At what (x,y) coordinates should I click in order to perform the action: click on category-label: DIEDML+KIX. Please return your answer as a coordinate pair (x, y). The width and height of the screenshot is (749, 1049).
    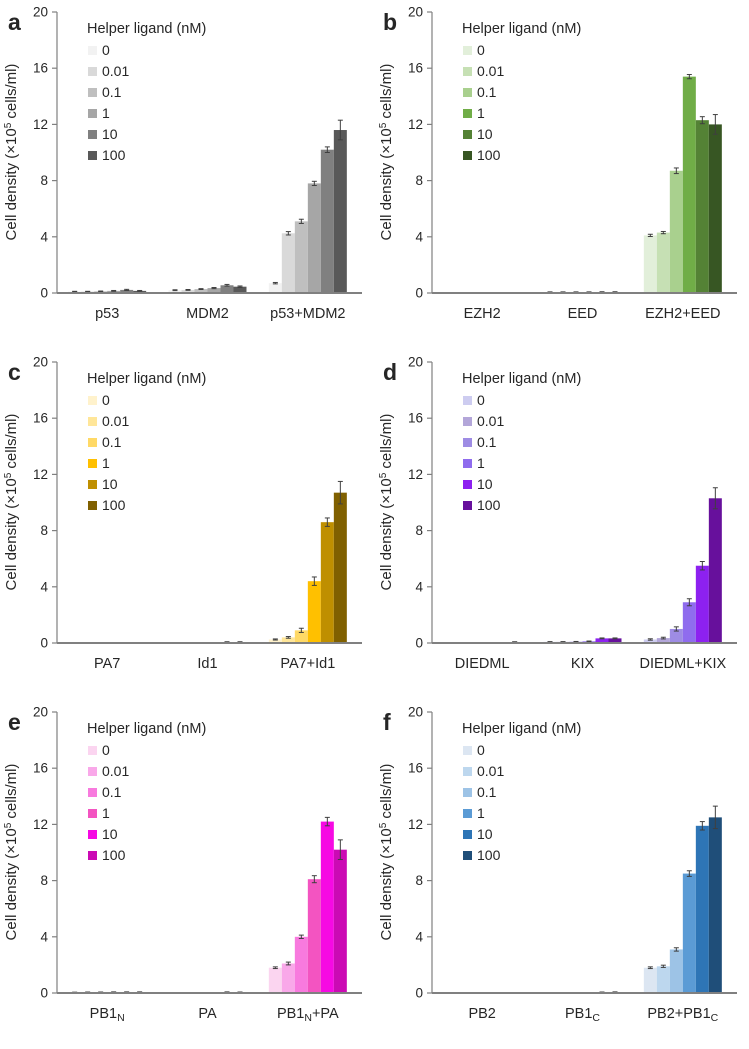
    Looking at the image, I should click on (683, 664).